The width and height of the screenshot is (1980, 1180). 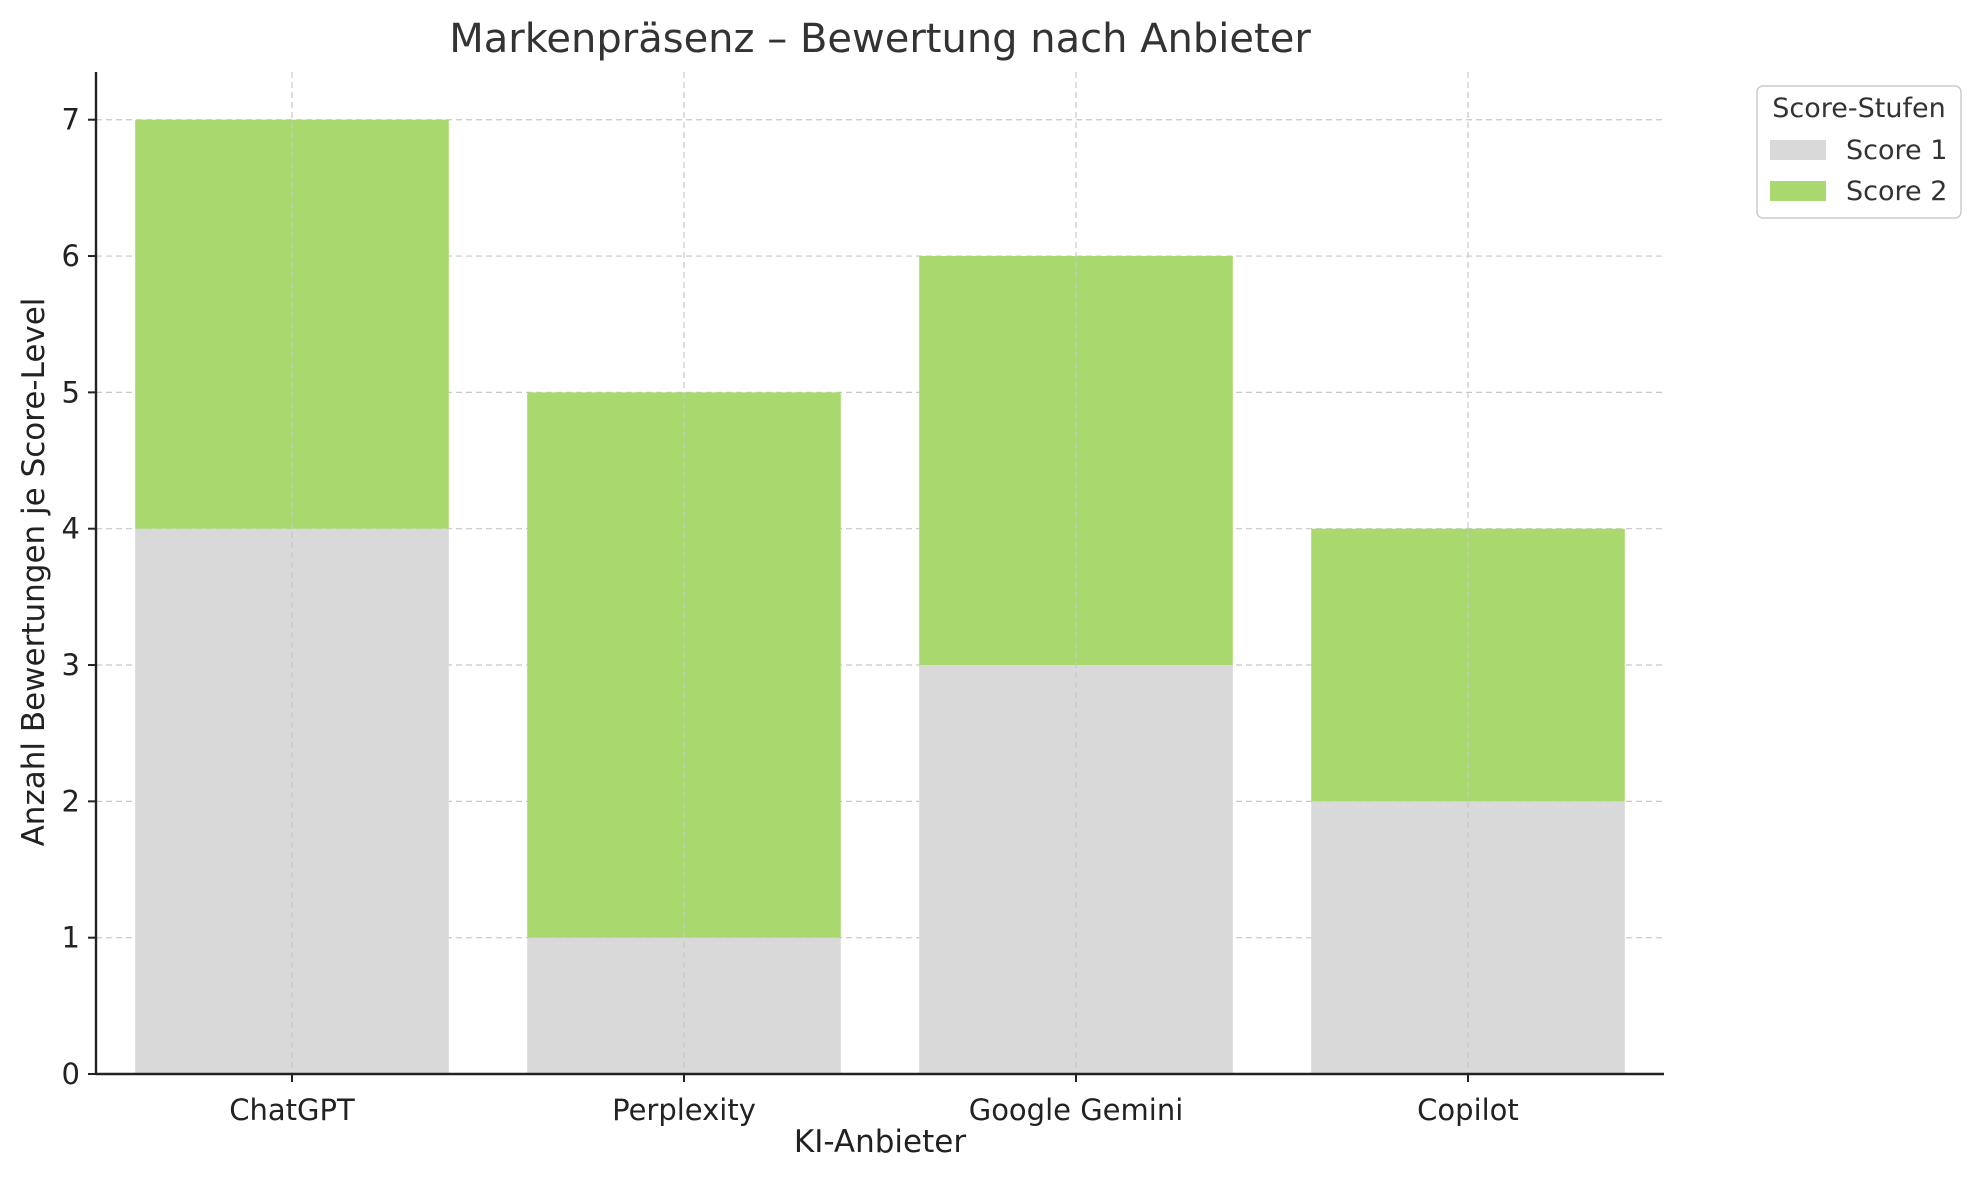 I want to click on y-tick-label: 6, so click(x=71, y=256).